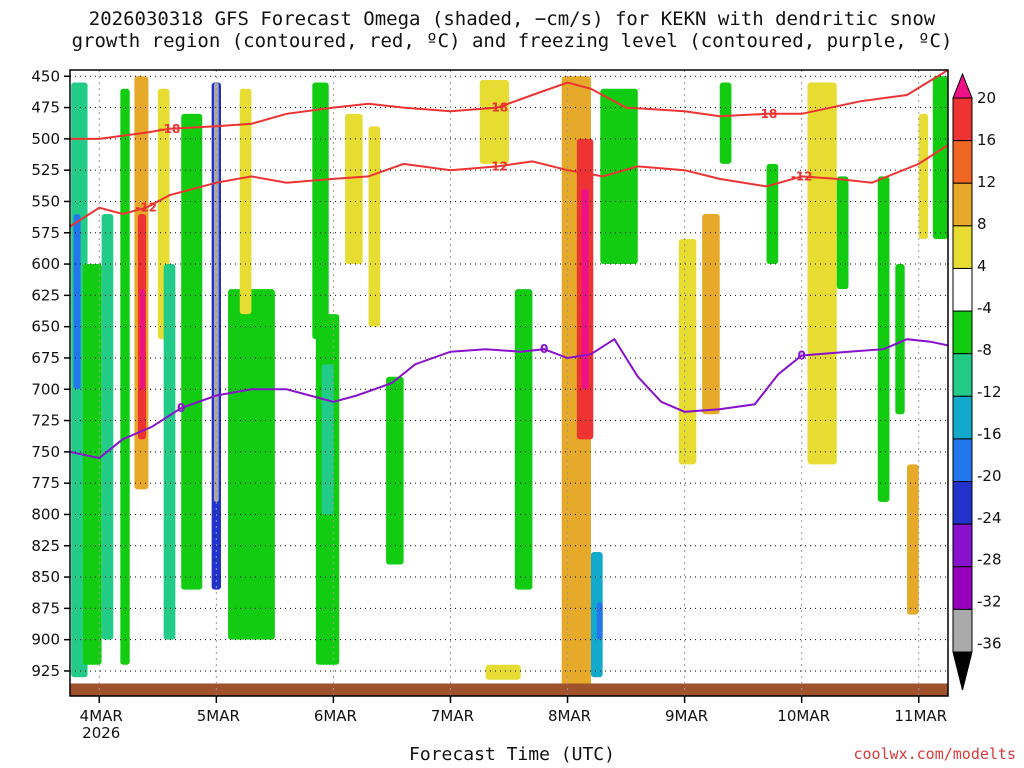 This screenshot has height=768, width=1024. I want to click on colorbar-arrow-top, so click(962, 85).